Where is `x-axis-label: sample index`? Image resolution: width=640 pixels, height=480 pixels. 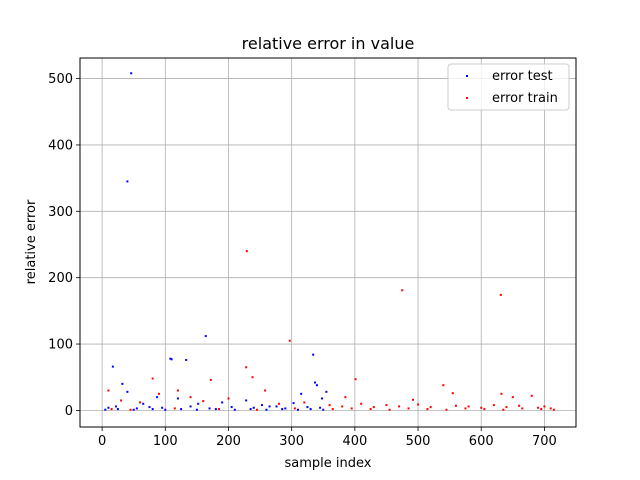
x-axis-label: sample index is located at coordinates (328, 463).